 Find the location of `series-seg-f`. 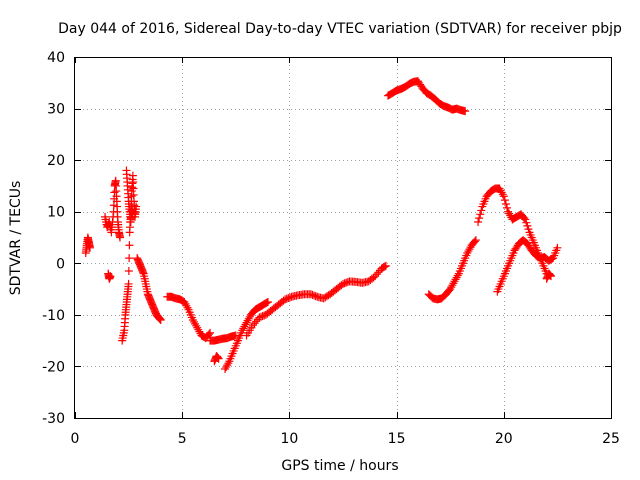

series-seg-f is located at coordinates (149, 289).